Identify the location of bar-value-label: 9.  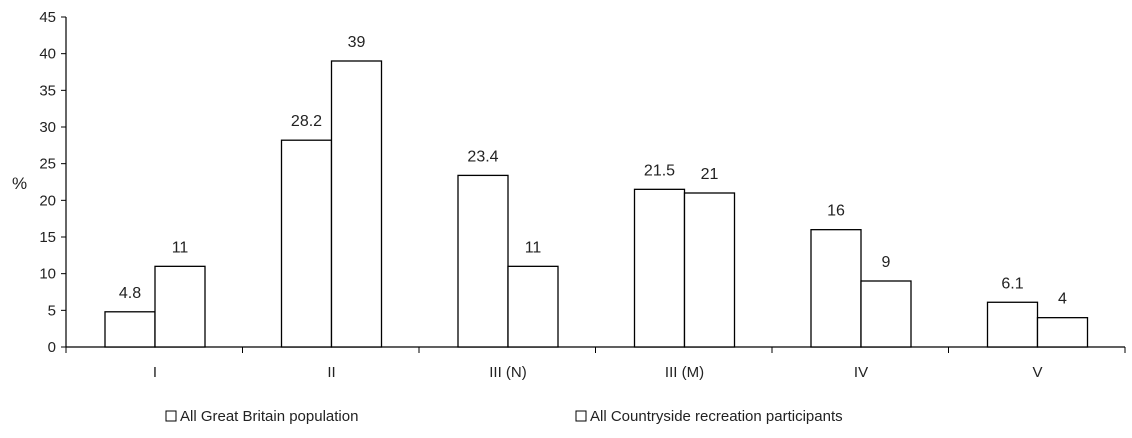
(886, 262).